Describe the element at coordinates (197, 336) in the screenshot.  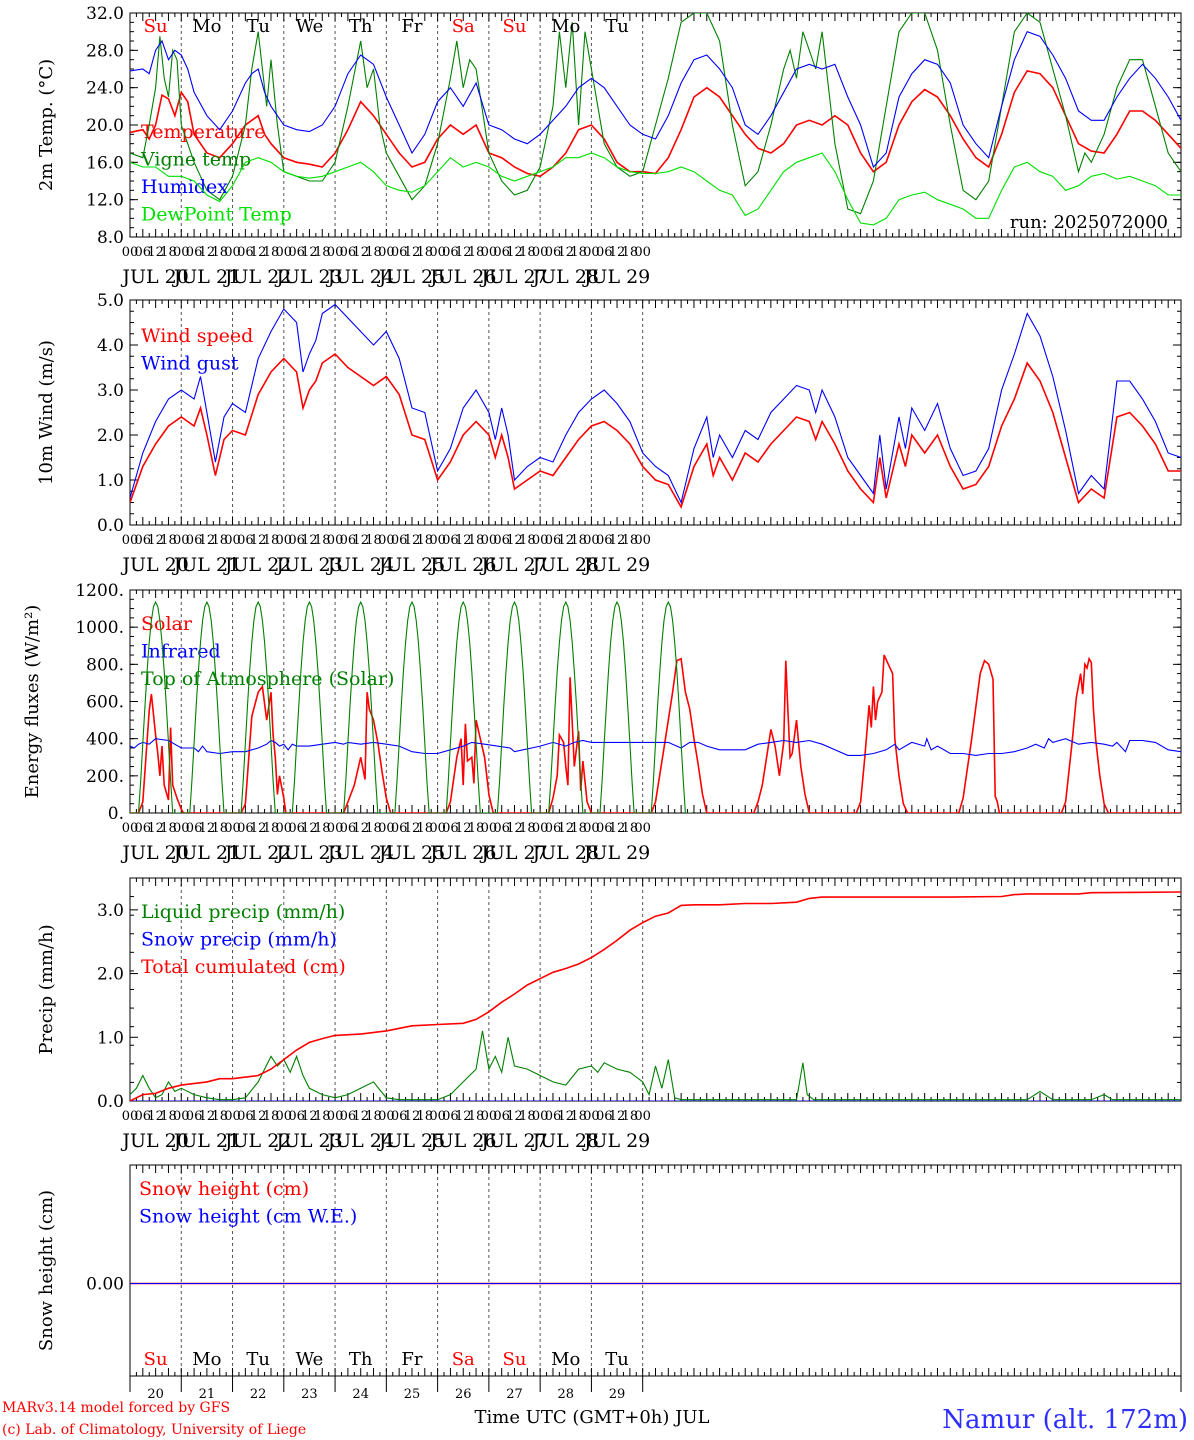
I see `legend-entry: Wind speed` at that location.